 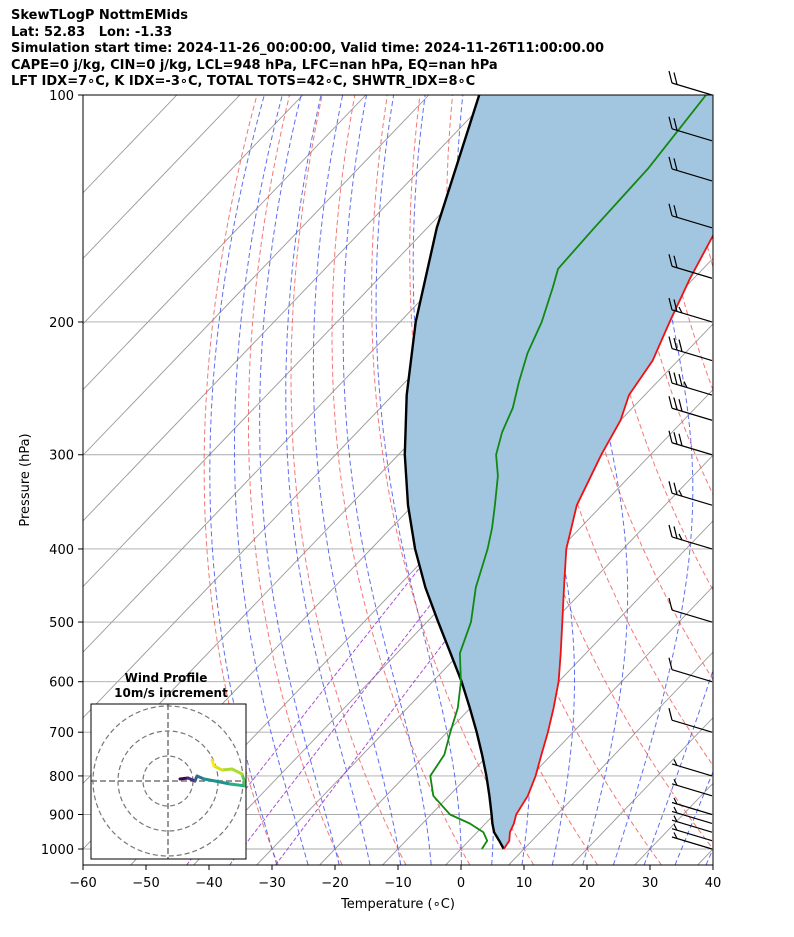 What do you see at coordinates (690, 460) in the screenshot?
I see `wind-barbs` at bounding box center [690, 460].